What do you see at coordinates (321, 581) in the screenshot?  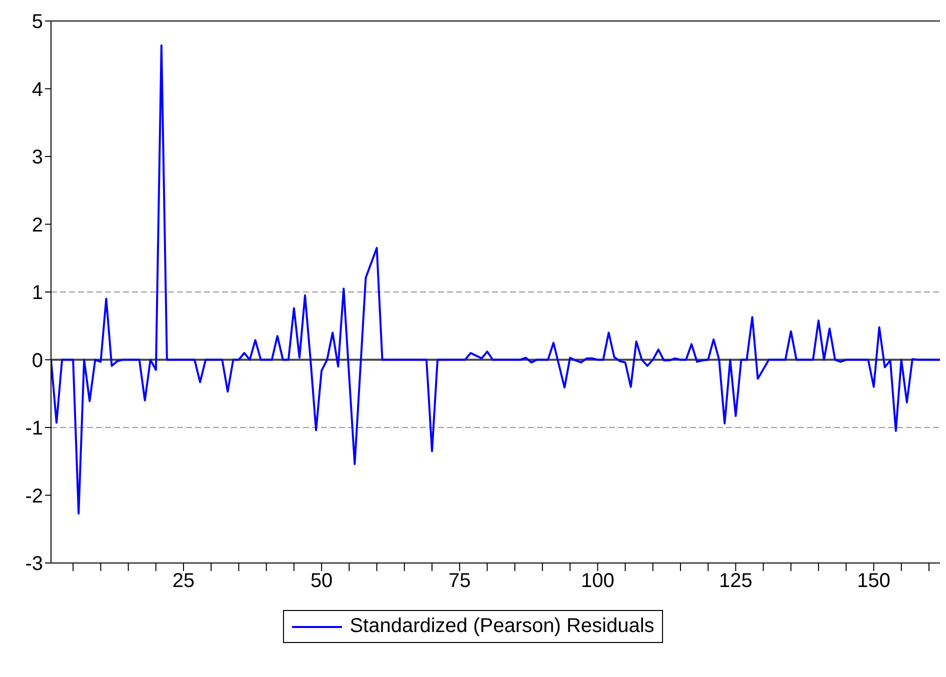 I see `x-tick-label: 50` at bounding box center [321, 581].